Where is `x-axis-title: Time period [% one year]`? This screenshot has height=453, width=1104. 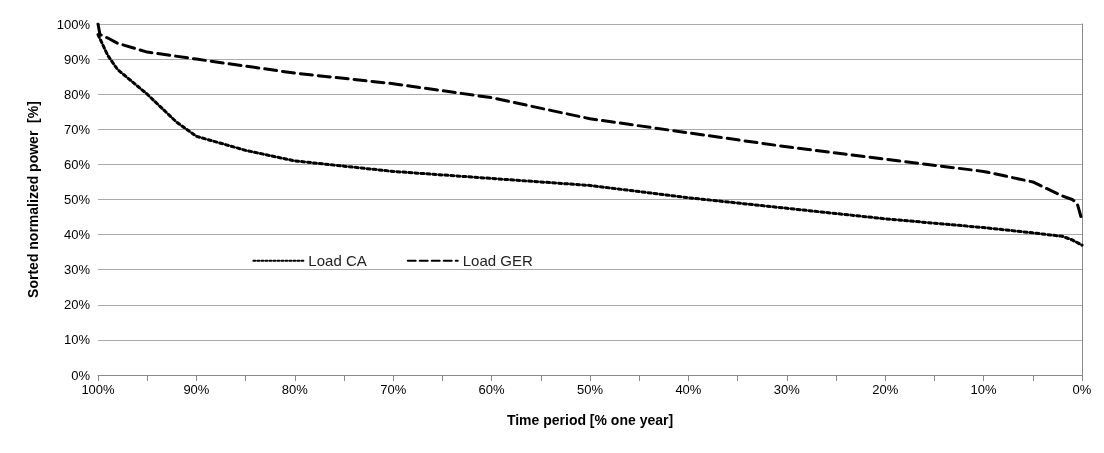 x-axis-title: Time period [% one year] is located at coordinates (590, 420).